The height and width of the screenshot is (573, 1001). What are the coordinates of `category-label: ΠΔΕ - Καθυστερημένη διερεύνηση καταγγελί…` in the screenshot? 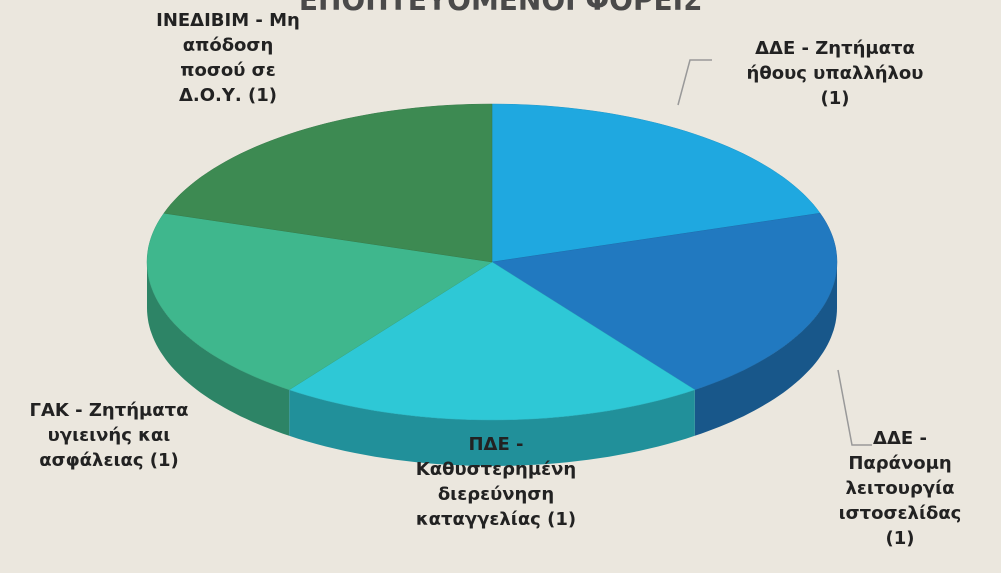 It's located at (496, 482).